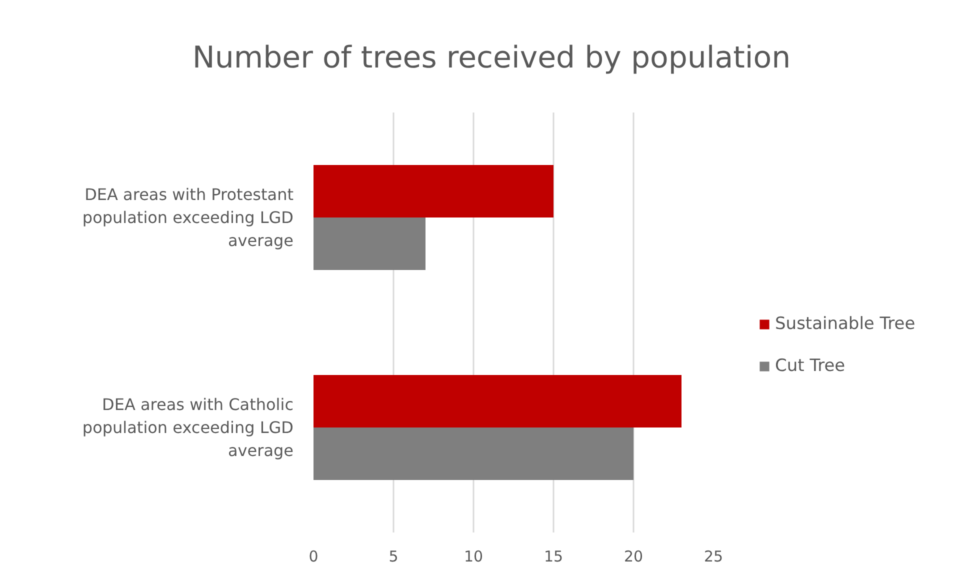 Image resolution: width=960 pixels, height=588 pixels. What do you see at coordinates (188, 427) in the screenshot?
I see `y-tick-label: DEA areas with Catholic population exceeding LGD average` at bounding box center [188, 427].